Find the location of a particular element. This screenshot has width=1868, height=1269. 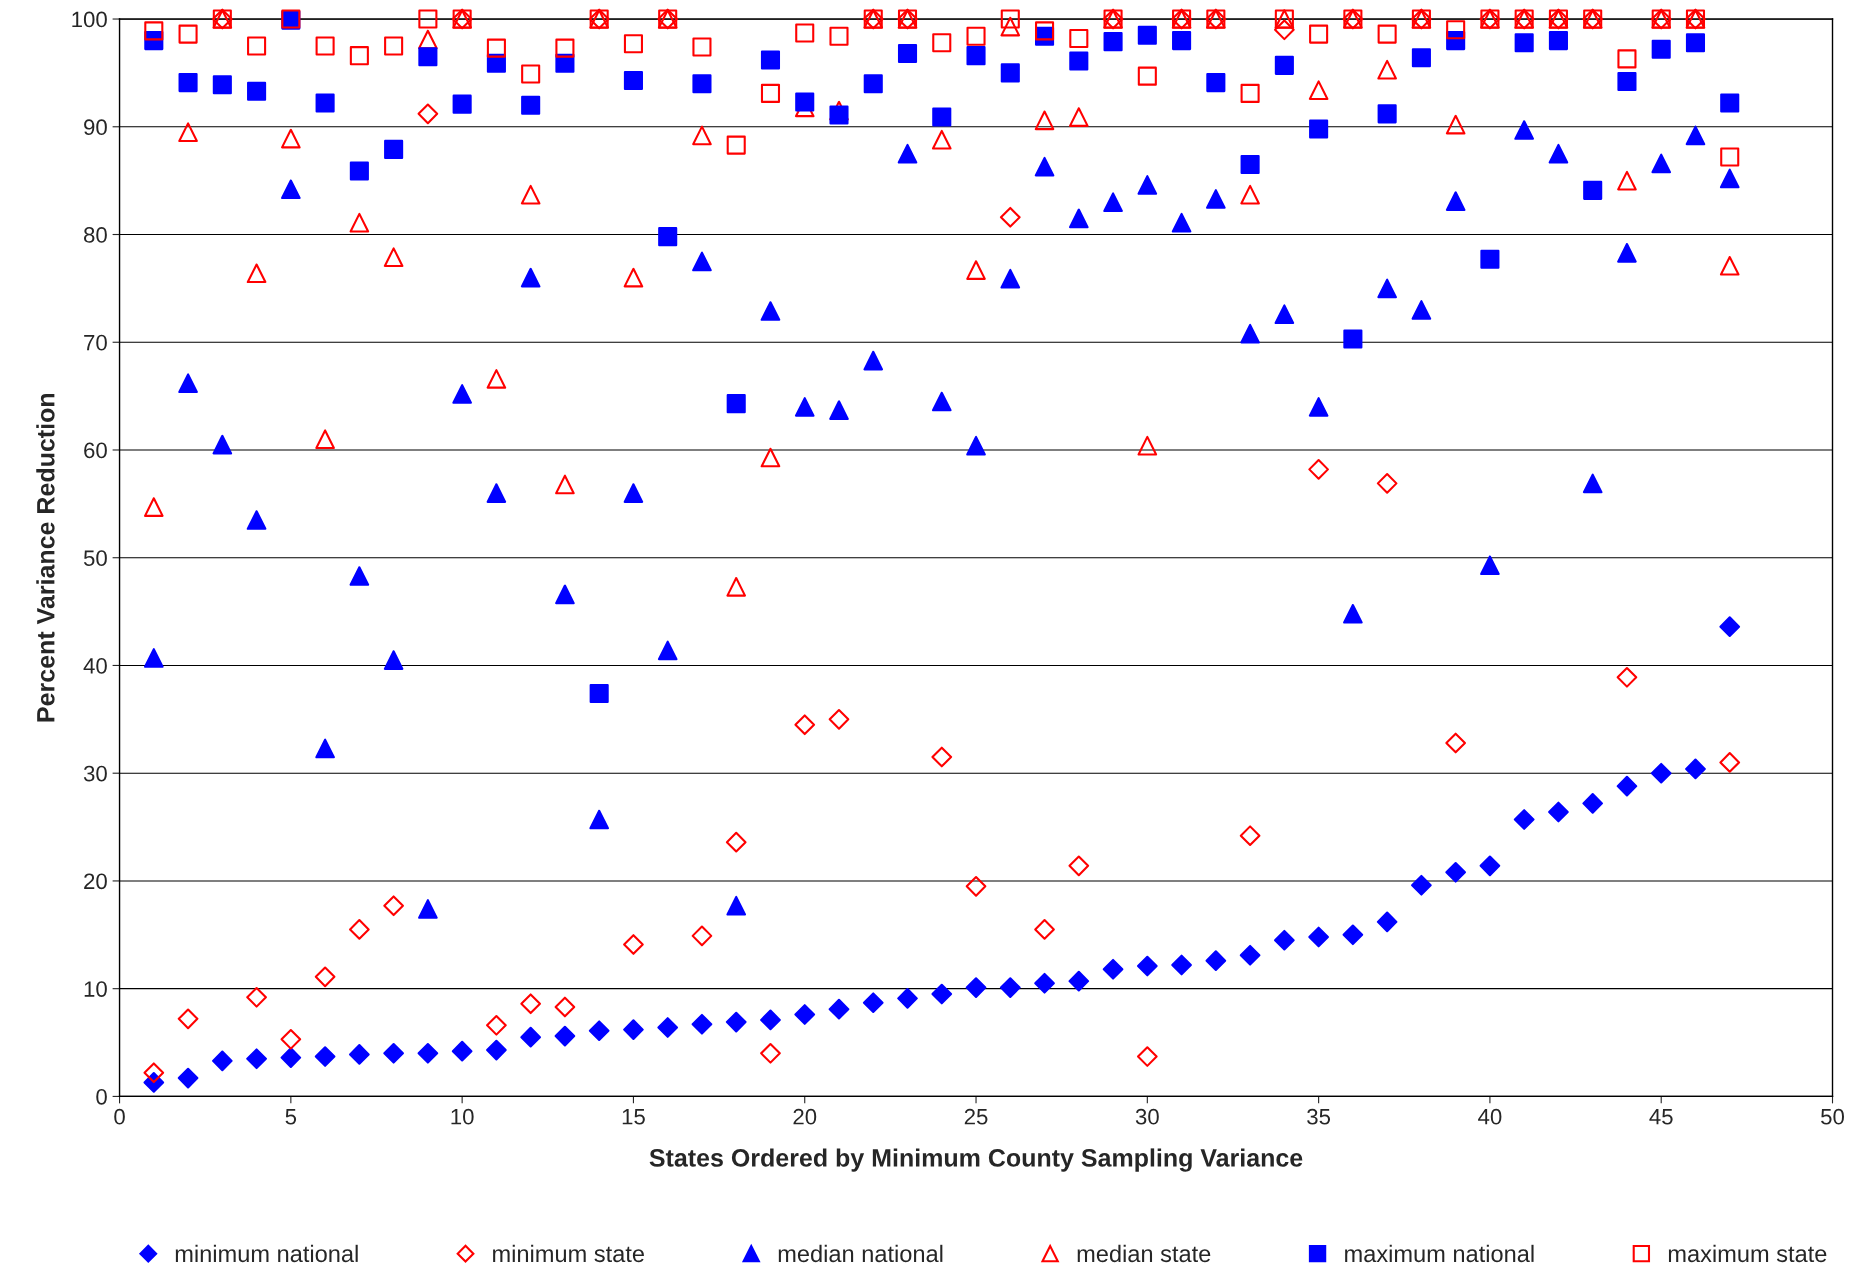

legend-label: maximum national is located at coordinates (1439, 1253).